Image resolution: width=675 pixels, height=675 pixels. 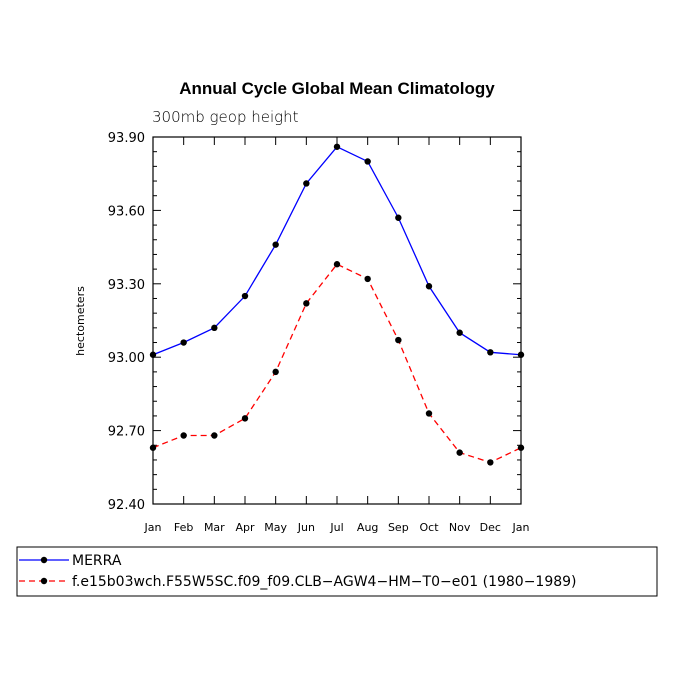 What do you see at coordinates (337, 88) in the screenshot?
I see `chart-title: Annual Cycle Global Mean Climatology` at bounding box center [337, 88].